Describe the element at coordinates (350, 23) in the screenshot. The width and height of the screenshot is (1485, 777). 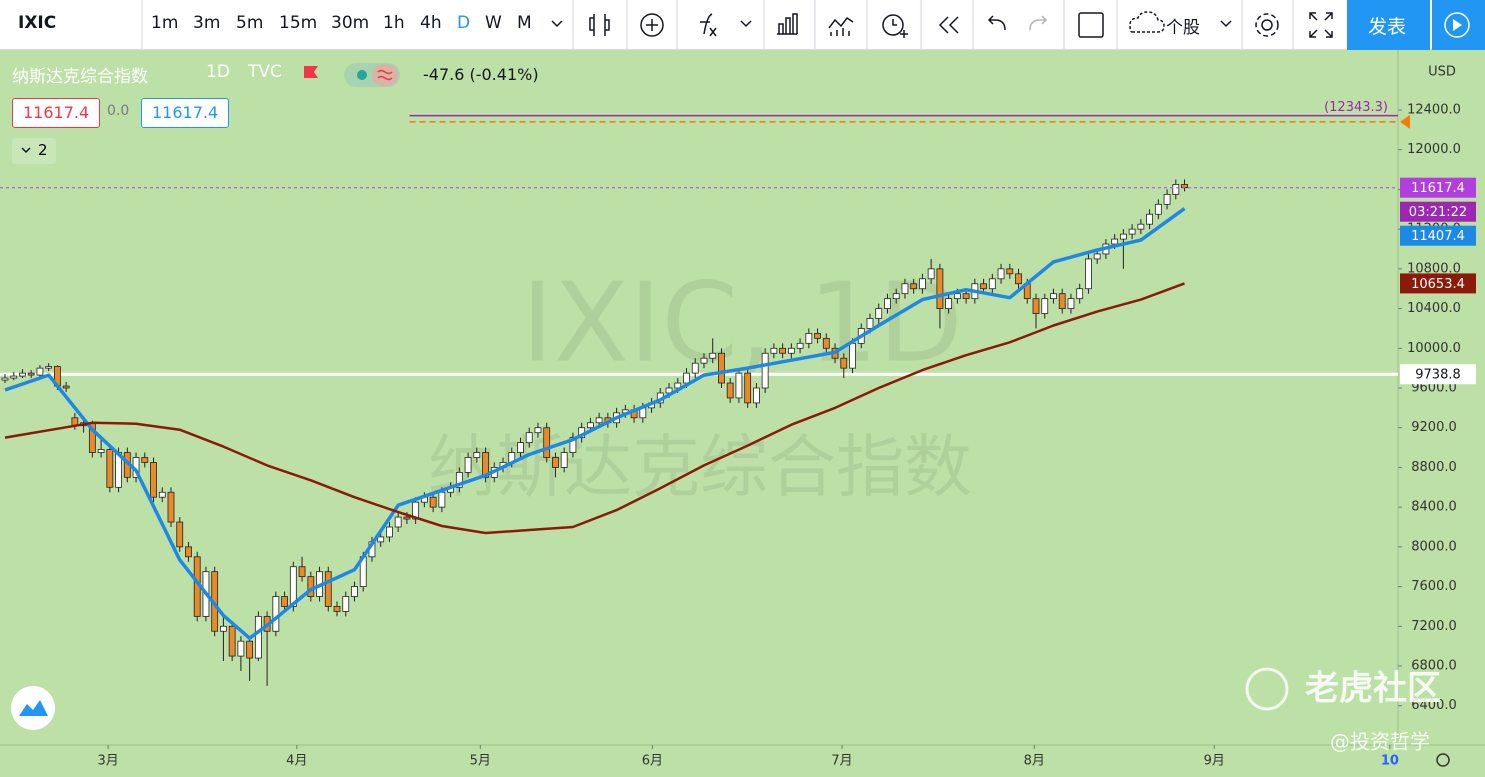
I see `interval: 30m` at that location.